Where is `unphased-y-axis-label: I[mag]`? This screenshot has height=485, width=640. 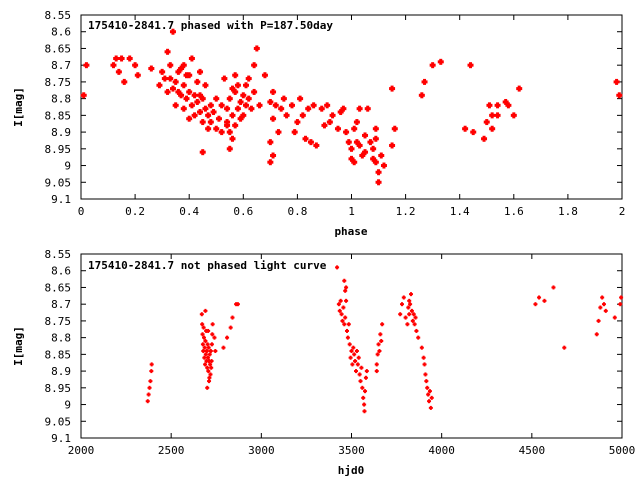 unphased-y-axis-label: I[mag] is located at coordinates (18, 346).